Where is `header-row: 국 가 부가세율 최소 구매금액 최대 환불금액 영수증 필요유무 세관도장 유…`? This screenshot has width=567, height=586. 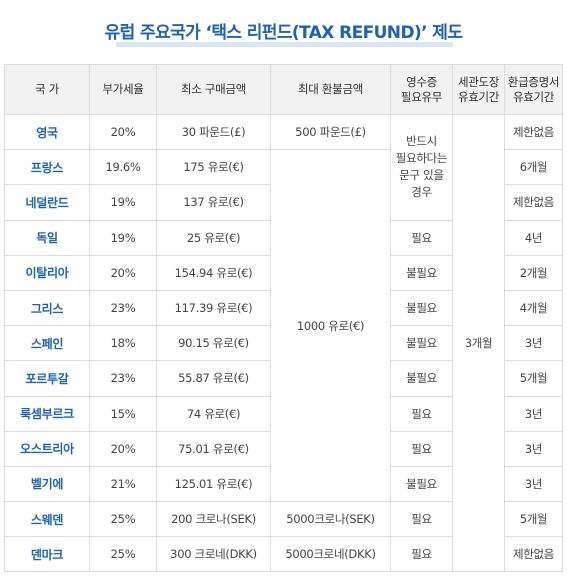
header-row: 국 가 부가세율 최소 구매금액 최대 환불금액 영수증 필요유무 세관도장 유… is located at coordinates (283, 89).